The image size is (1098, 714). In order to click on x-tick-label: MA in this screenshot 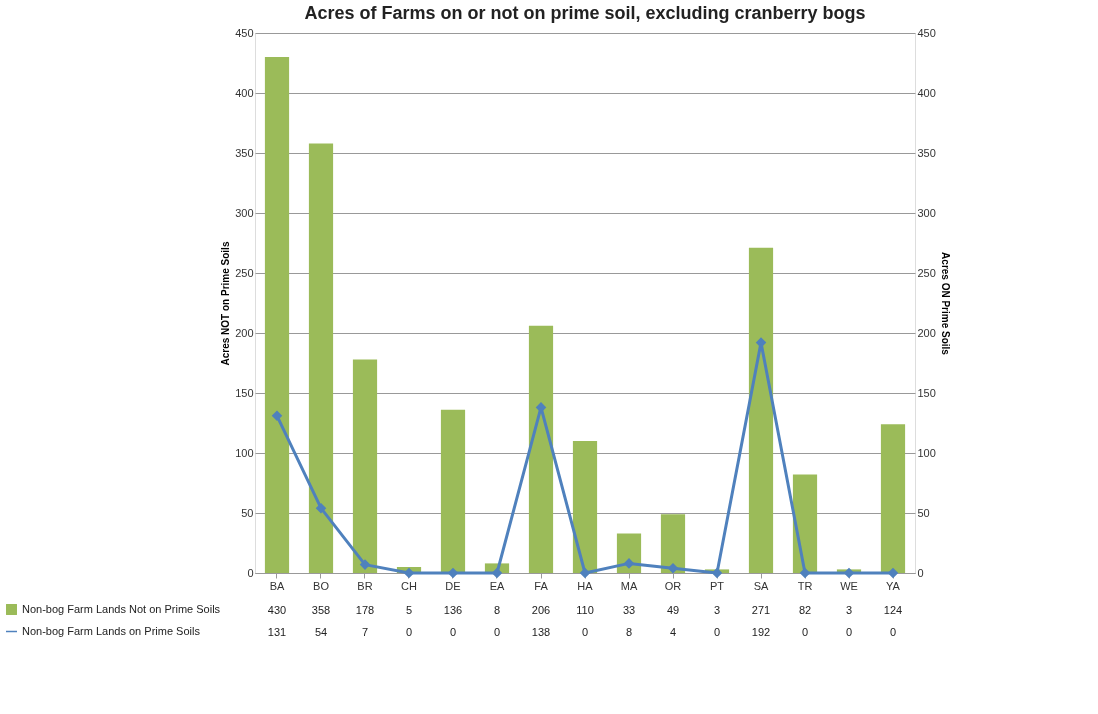, I will do `click(629, 585)`.